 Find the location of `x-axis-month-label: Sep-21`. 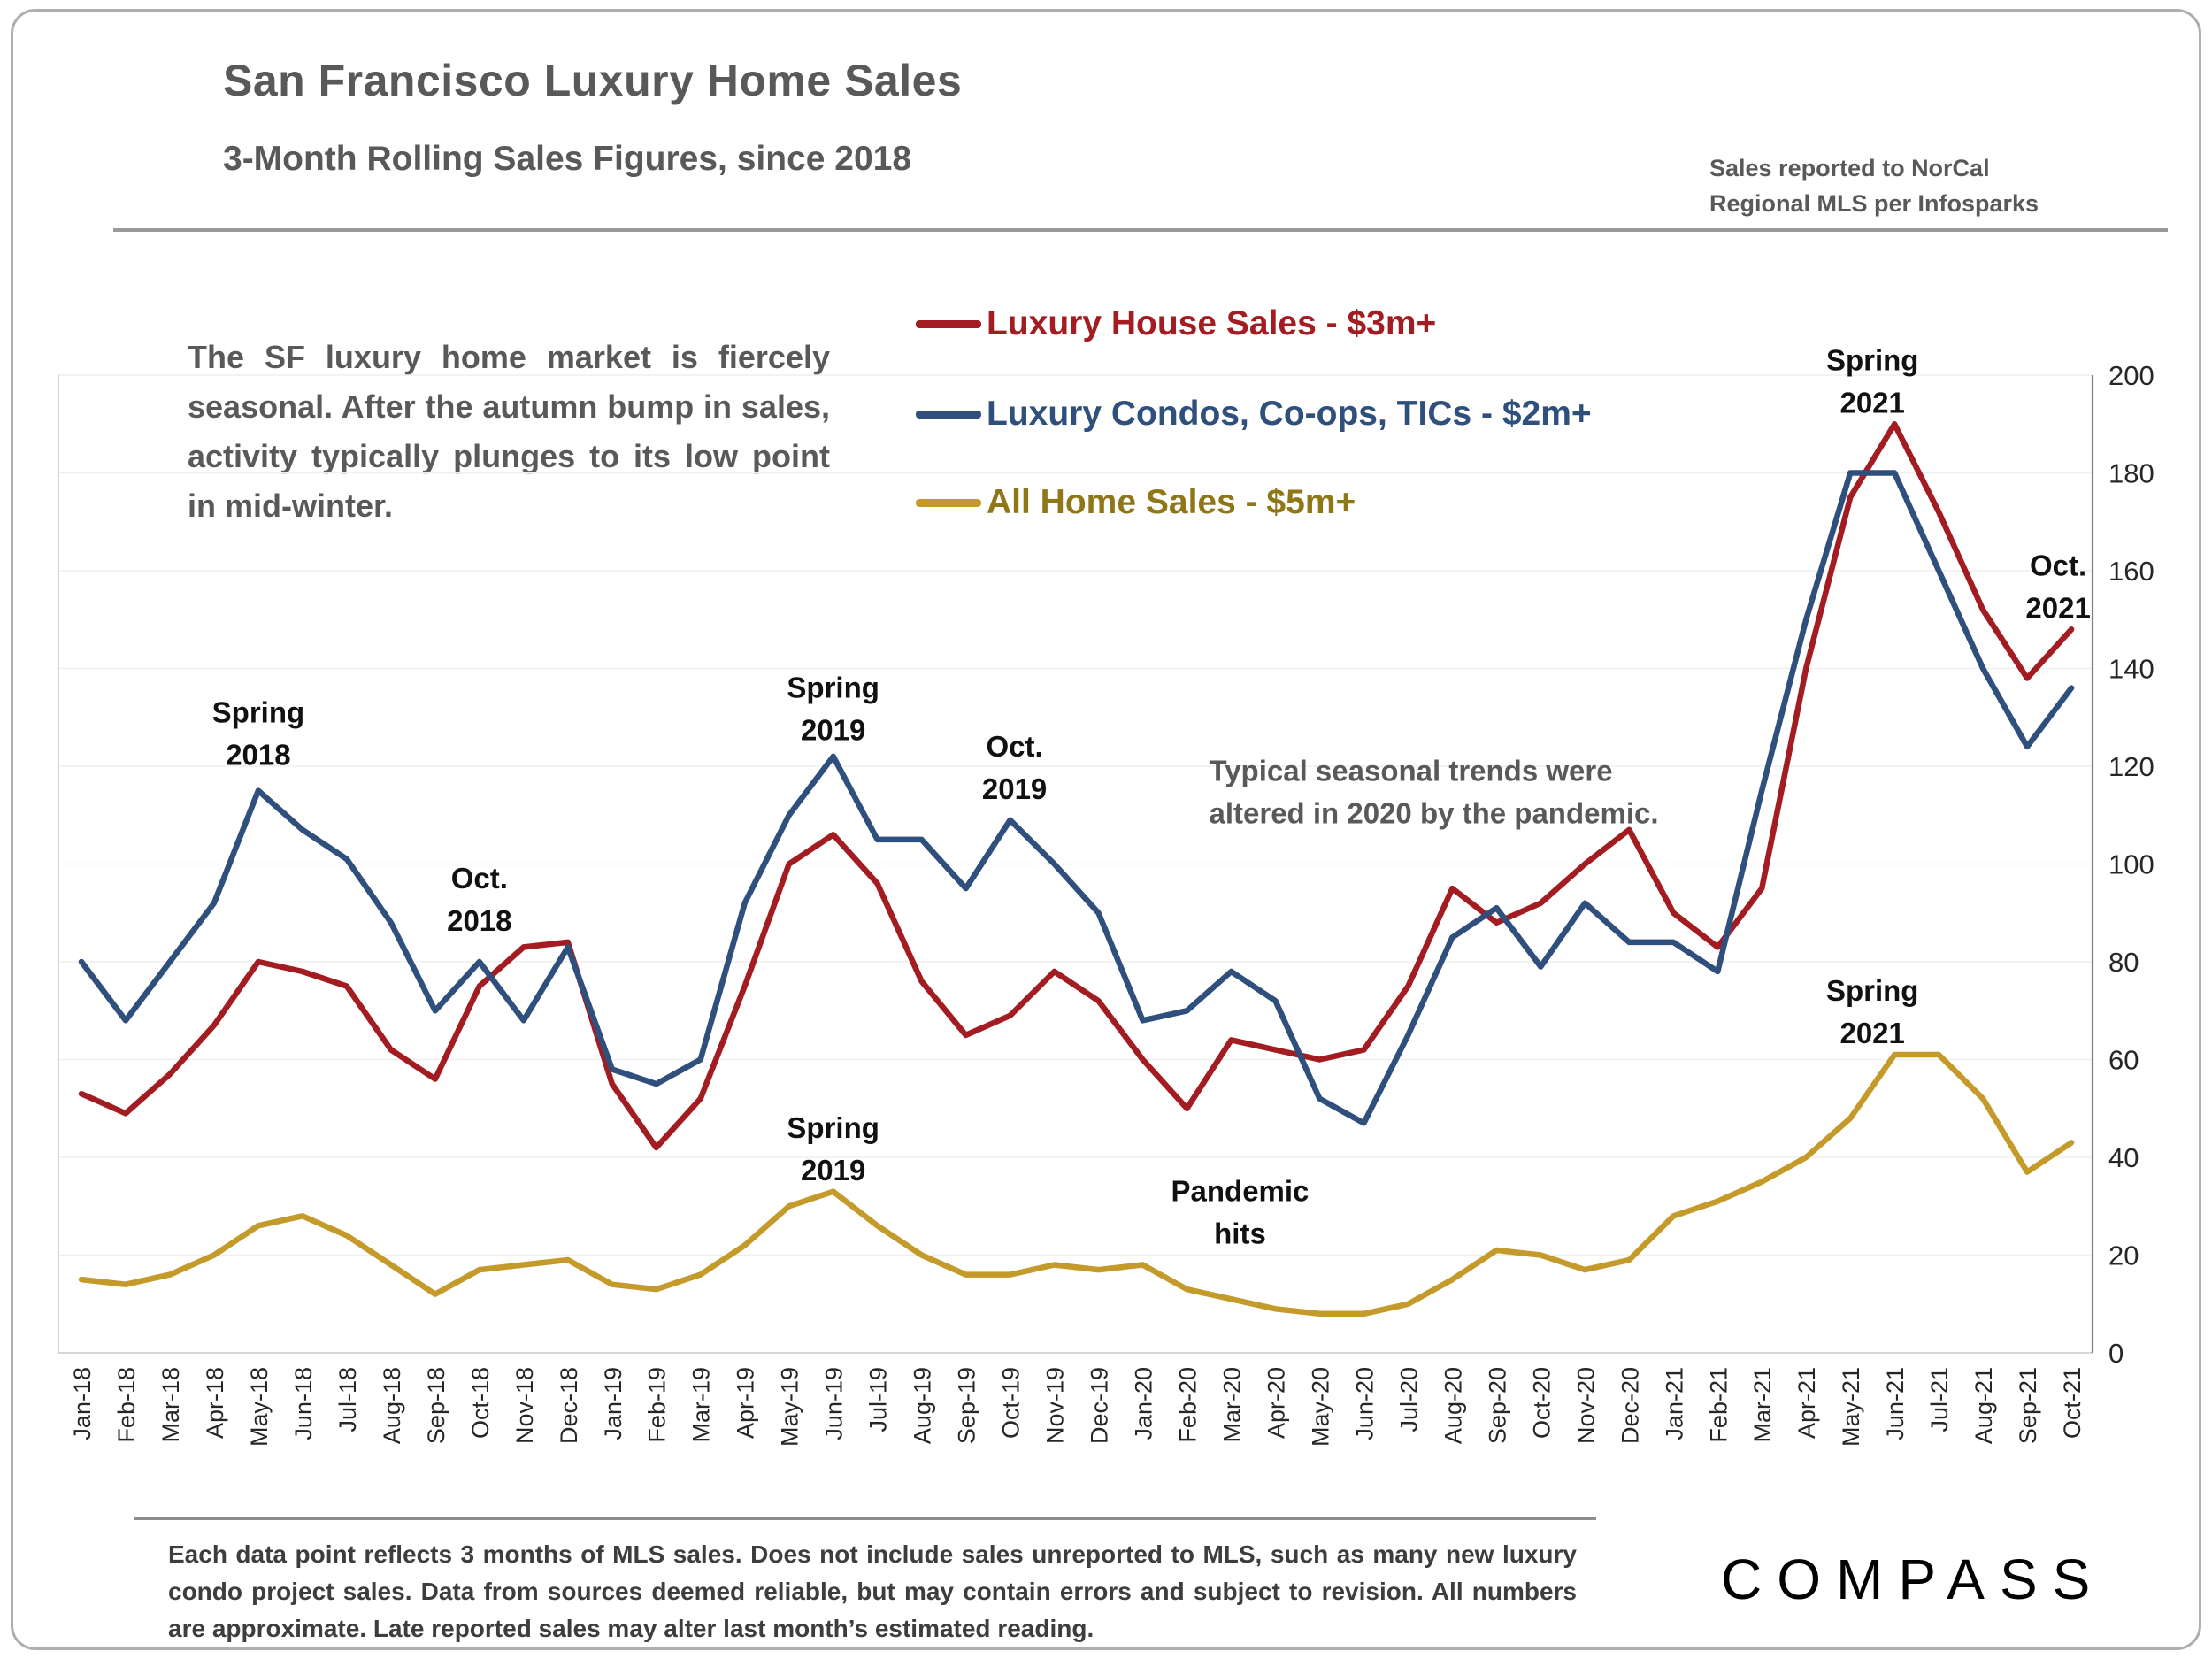

x-axis-month-label: Sep-21 is located at coordinates (2028, 1406).